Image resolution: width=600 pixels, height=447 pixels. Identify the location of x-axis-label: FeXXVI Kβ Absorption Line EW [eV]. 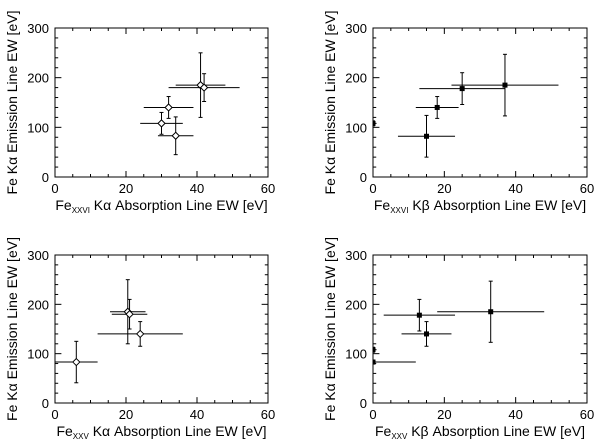
(480, 206).